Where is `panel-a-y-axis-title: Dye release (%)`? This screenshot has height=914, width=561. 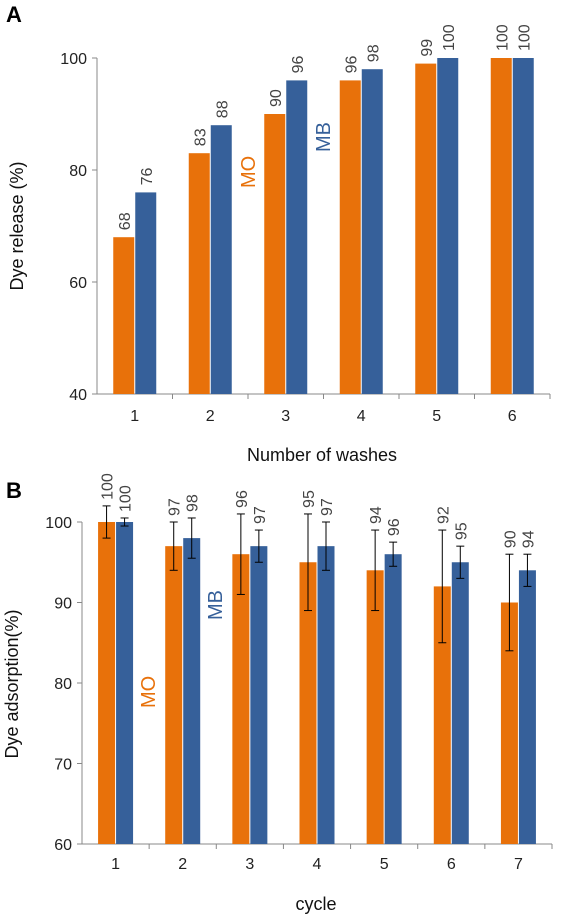 panel-a-y-axis-title: Dye release (%) is located at coordinates (17, 225).